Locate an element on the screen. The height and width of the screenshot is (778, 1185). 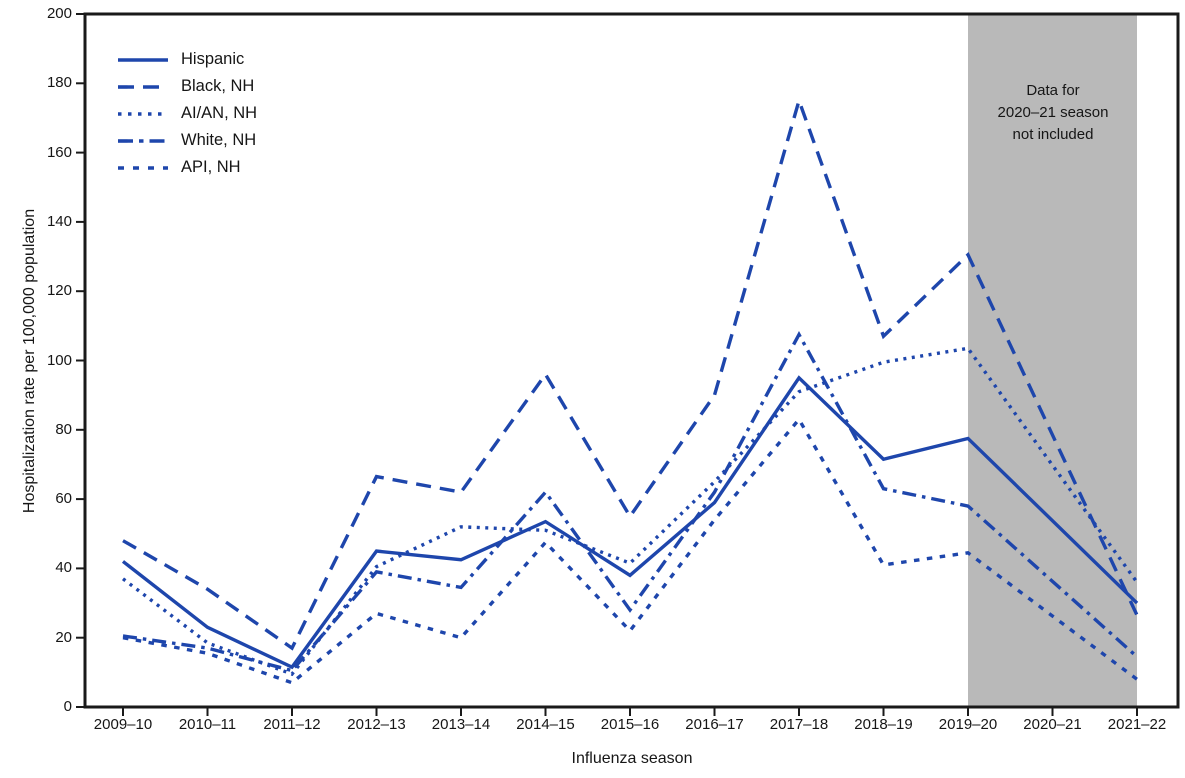
x-tick-label: 2011–12 is located at coordinates (292, 724).